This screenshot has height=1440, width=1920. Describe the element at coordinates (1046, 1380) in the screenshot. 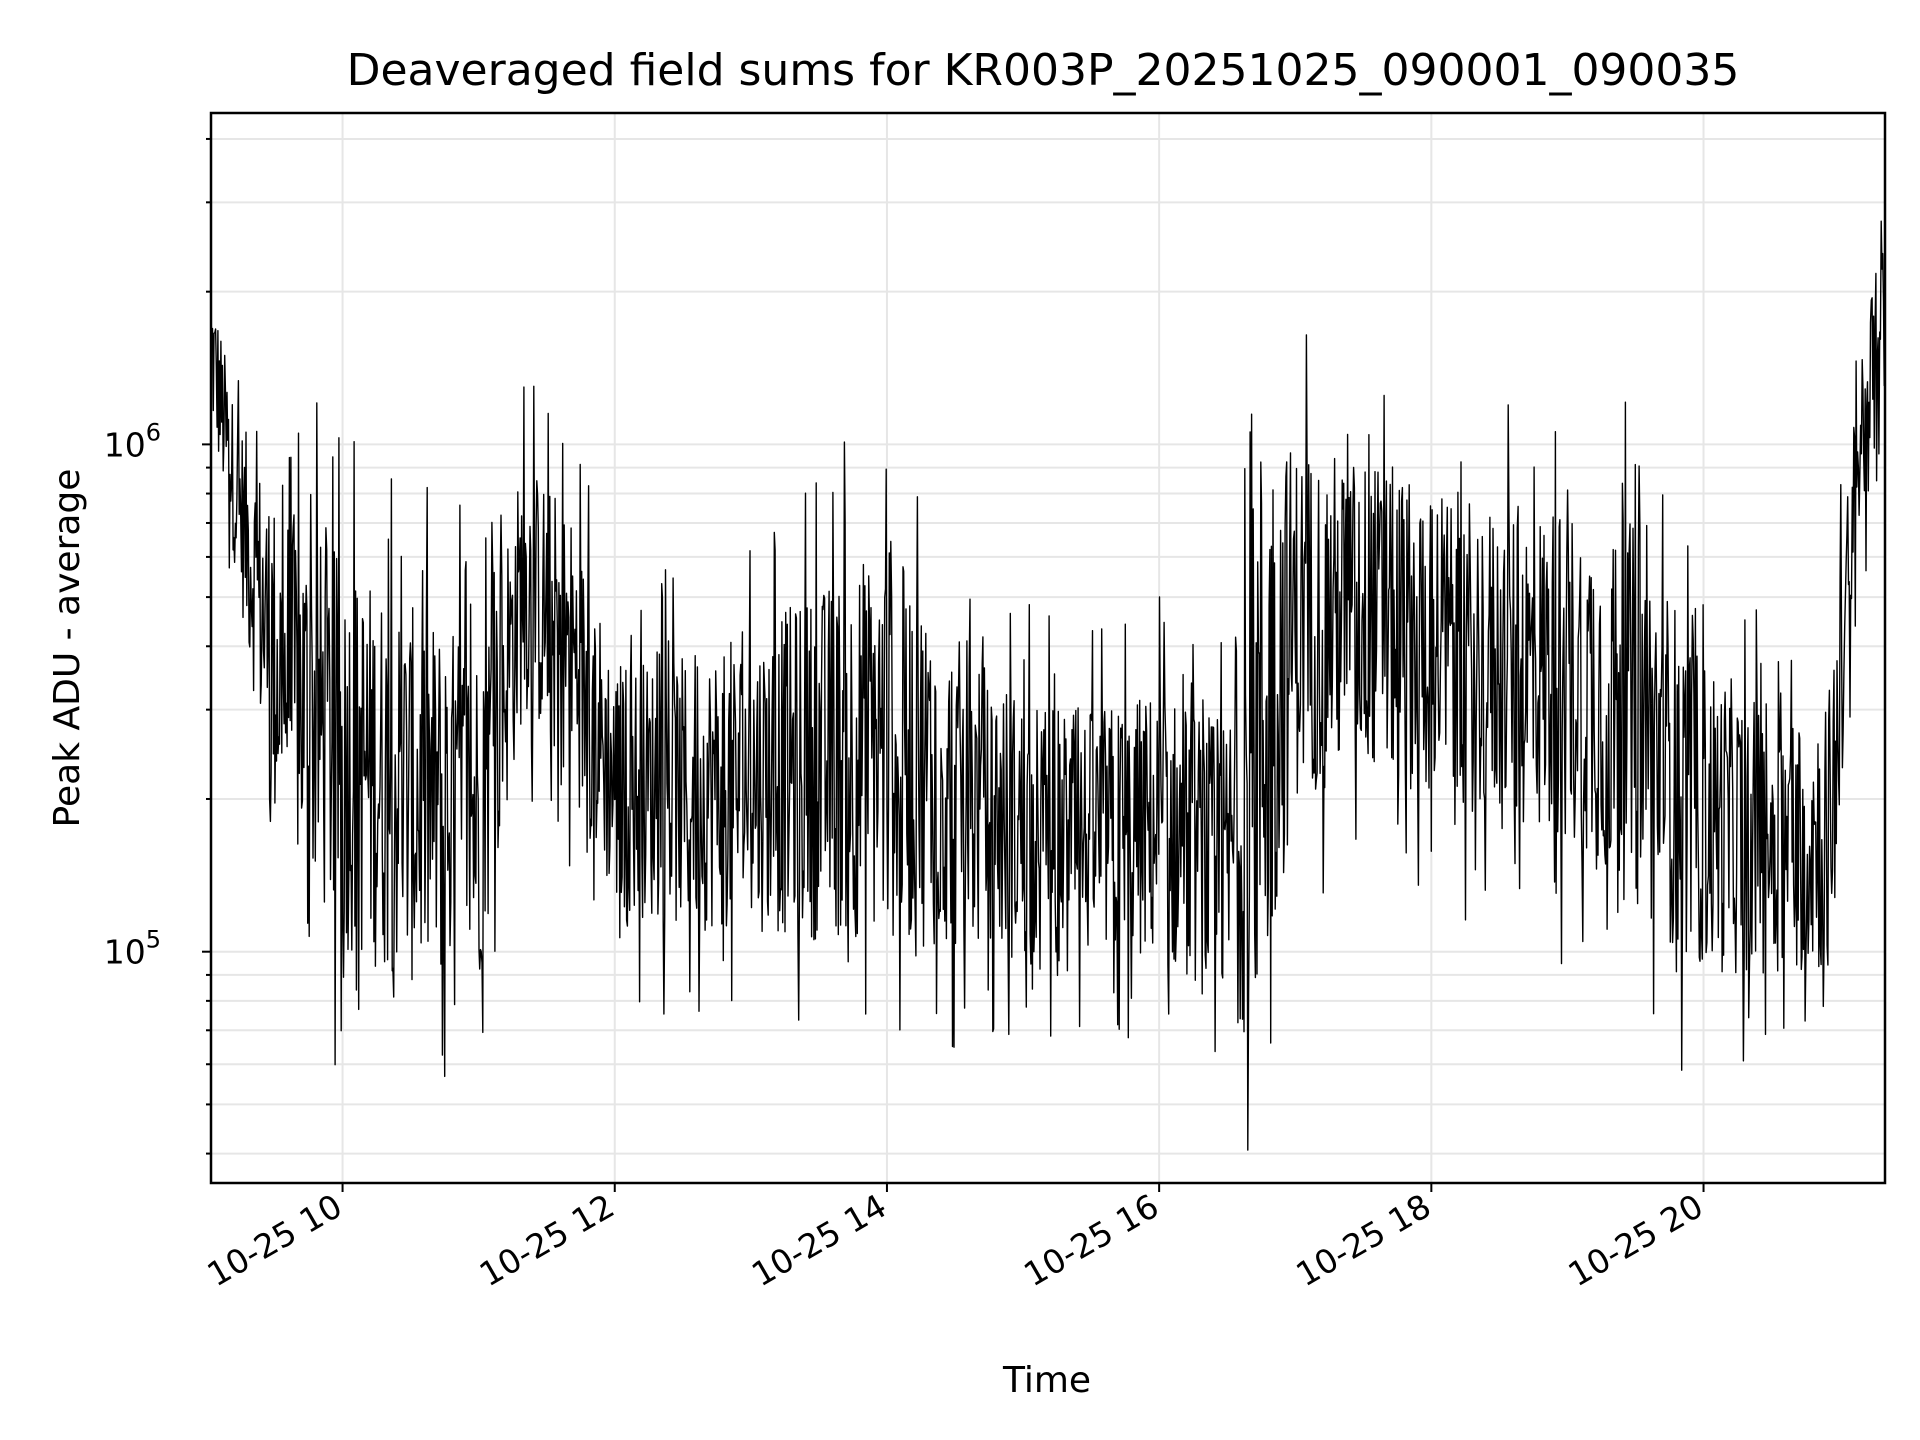

I see `x-axis-label: Time` at that location.